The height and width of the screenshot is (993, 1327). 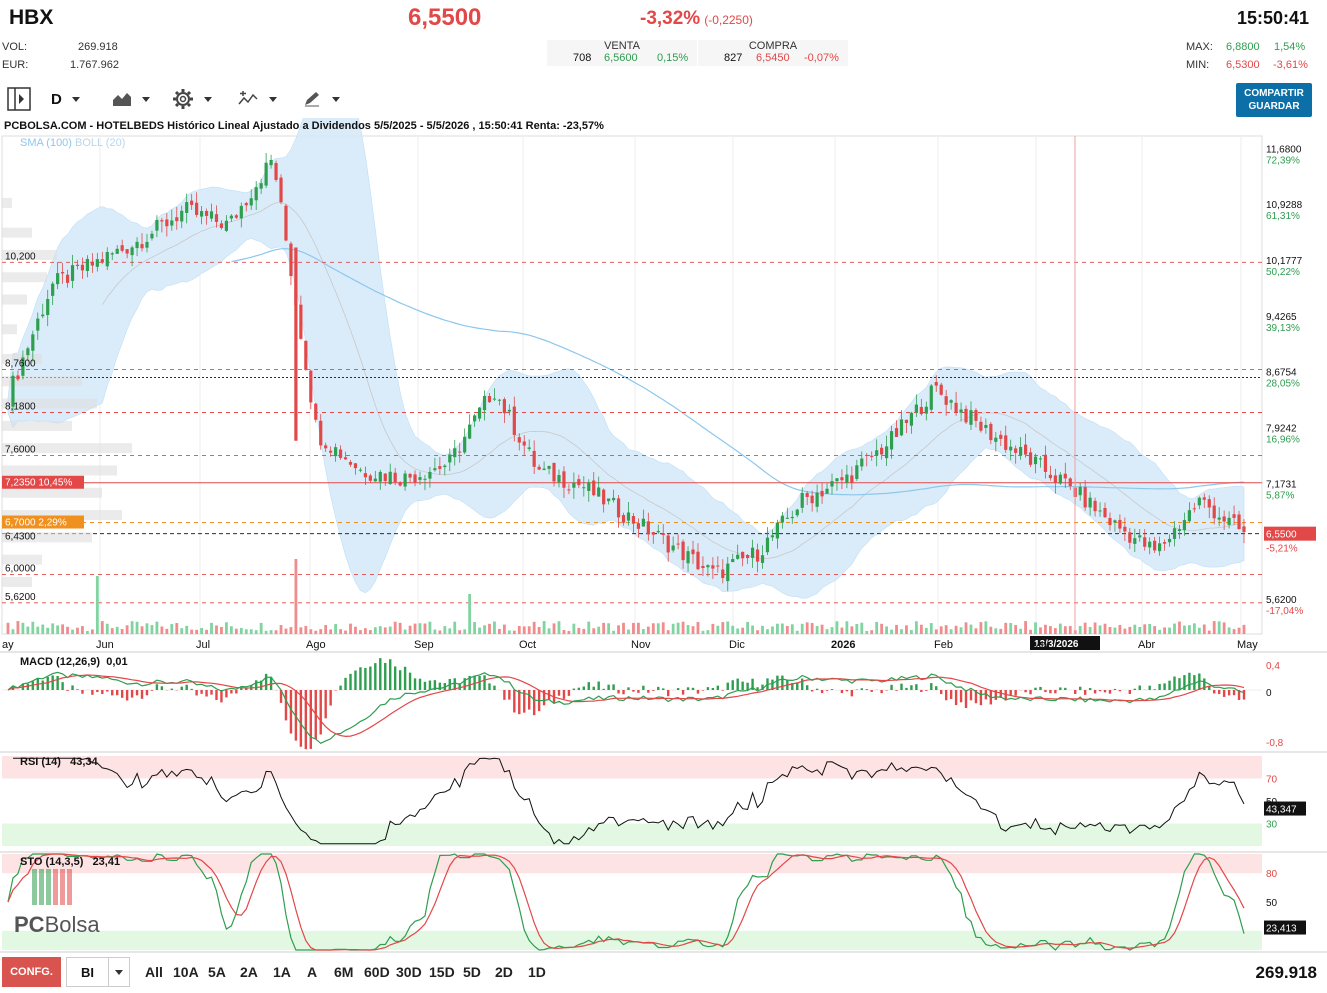 I want to click on volume-profile-bar, so click(x=7, y=202).